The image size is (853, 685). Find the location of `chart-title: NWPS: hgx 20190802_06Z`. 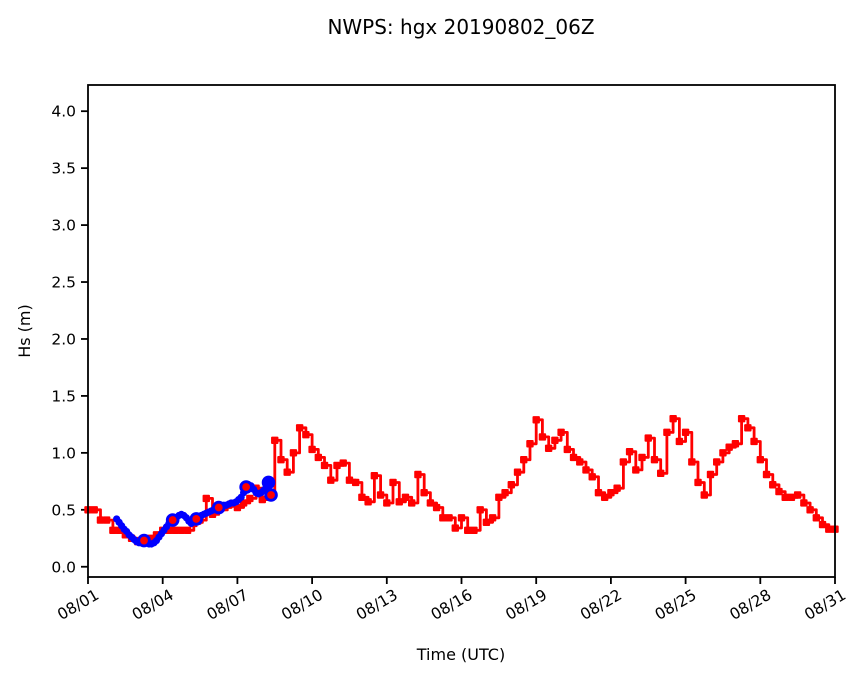

chart-title: NWPS: hgx 20190802_06Z is located at coordinates (460, 27).